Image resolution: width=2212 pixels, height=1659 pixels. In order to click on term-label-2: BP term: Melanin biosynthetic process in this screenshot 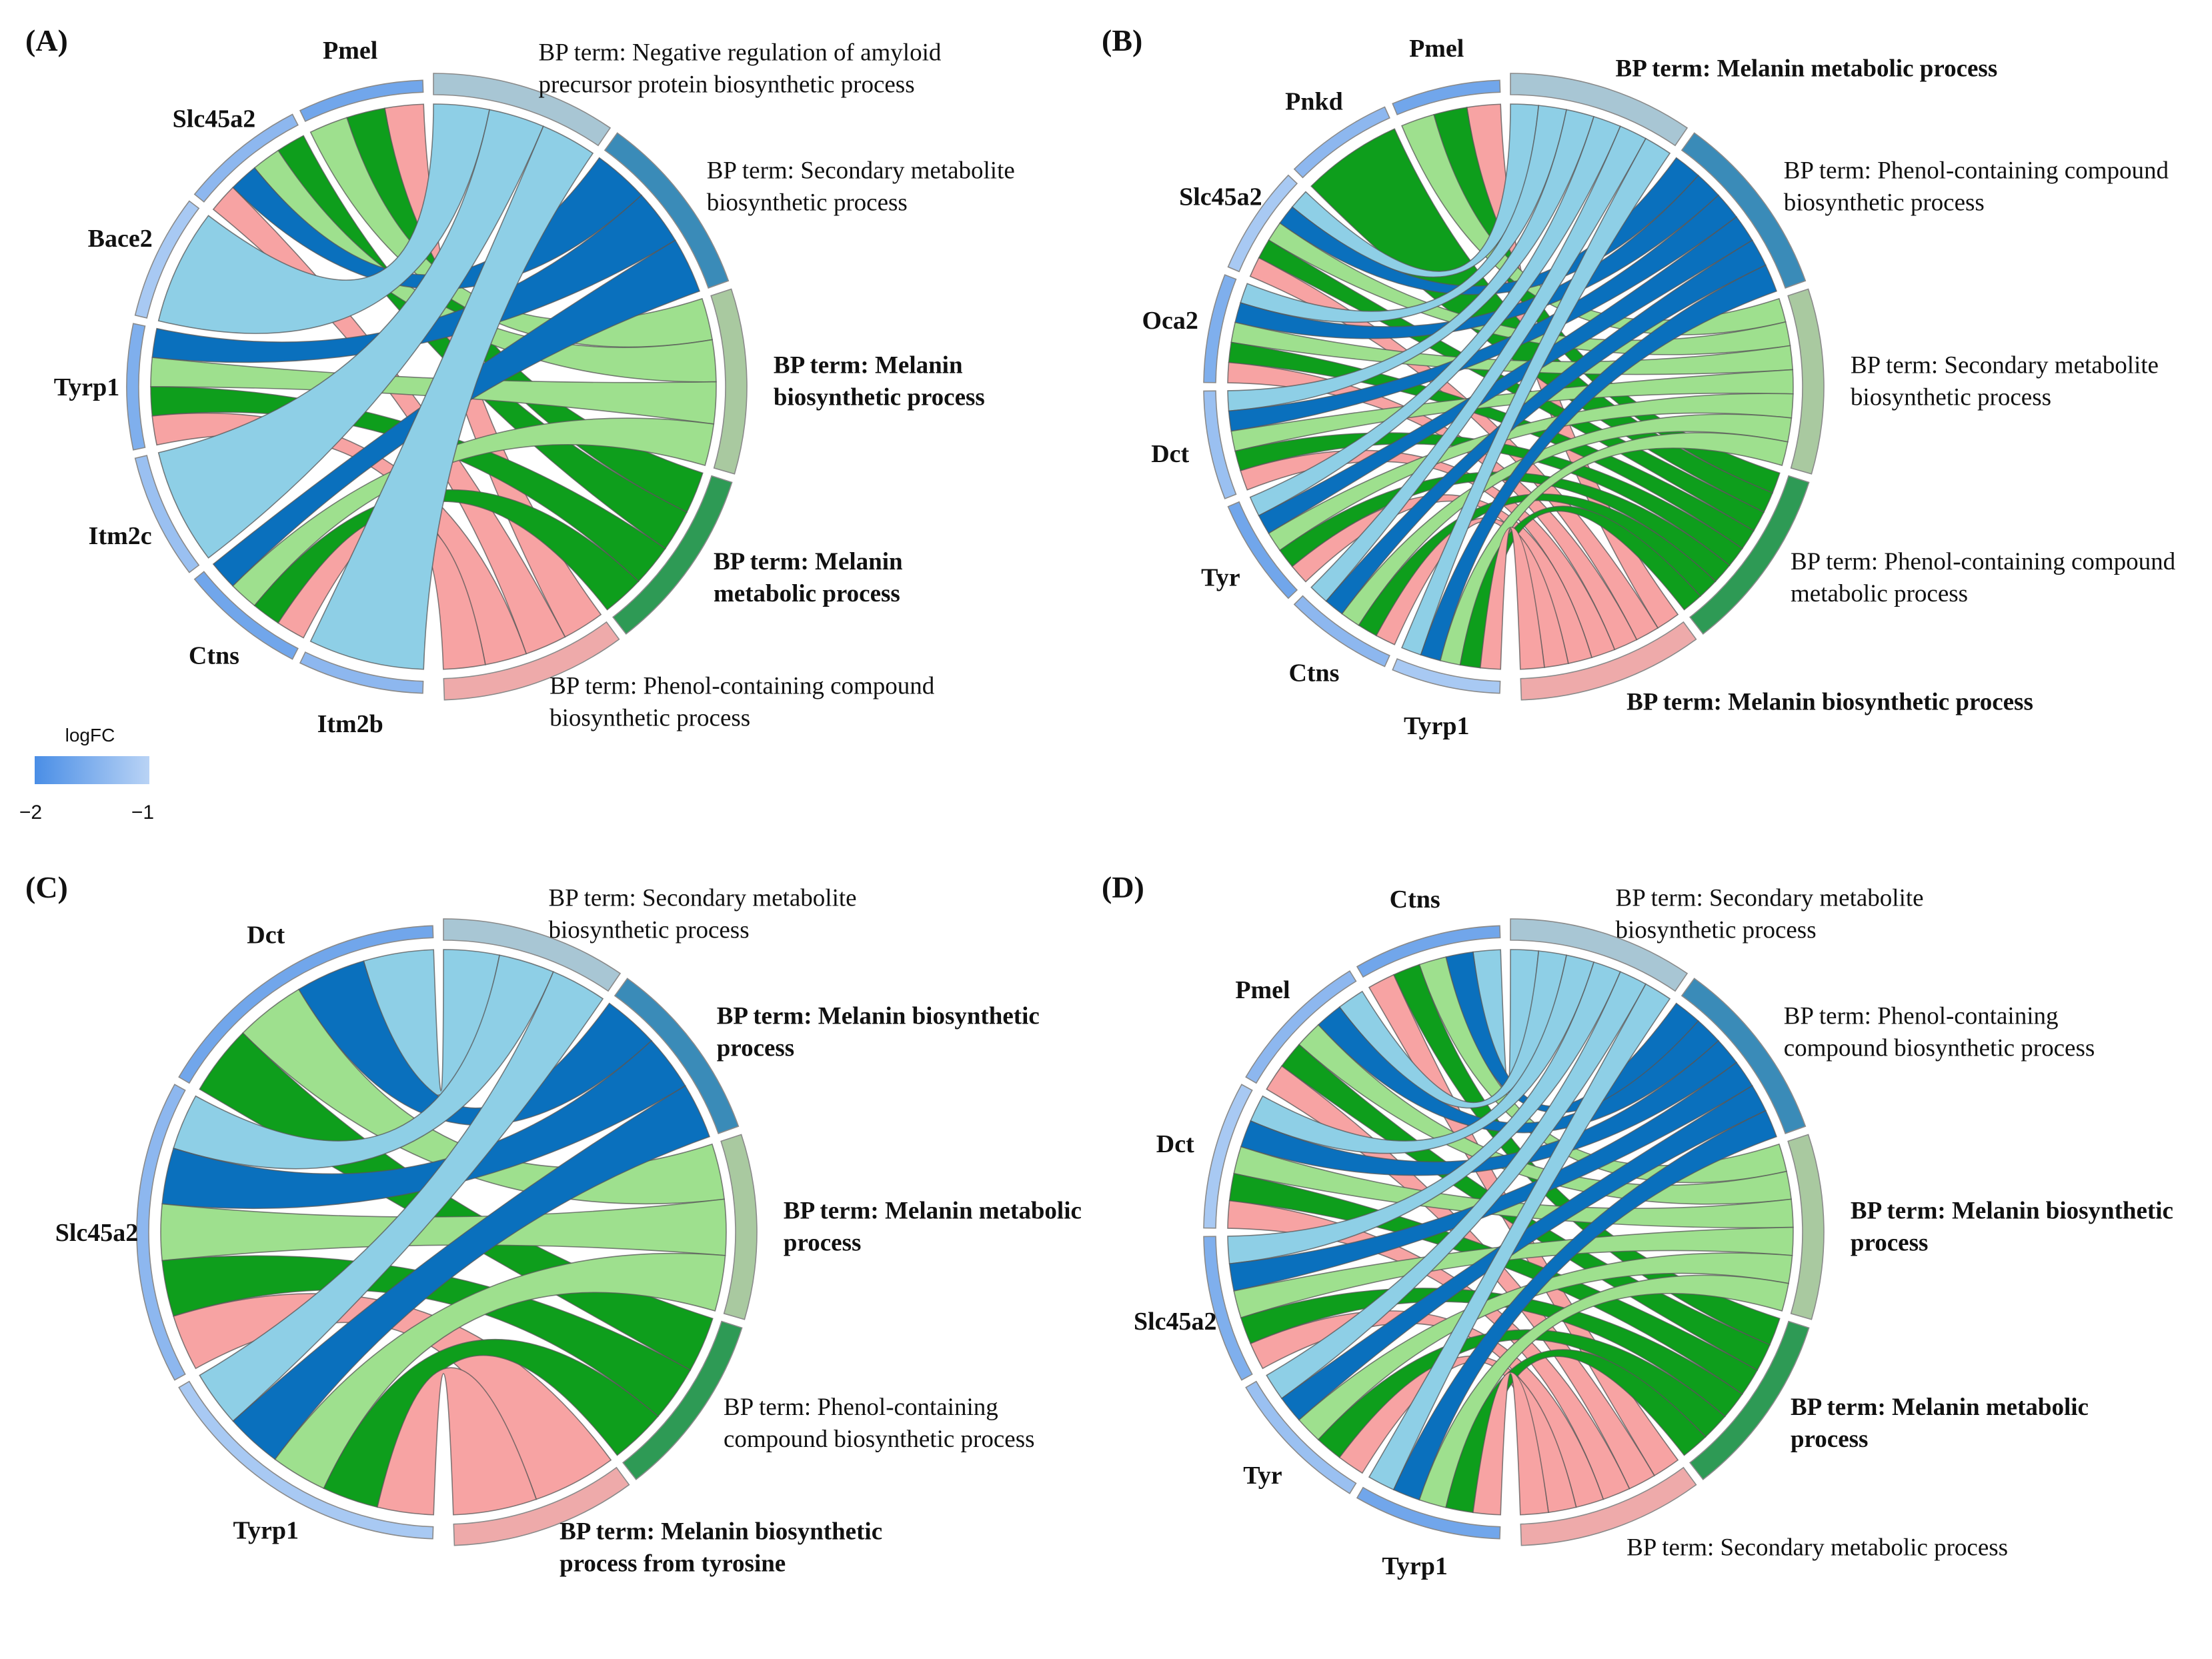, I will do `click(878, 1032)`.